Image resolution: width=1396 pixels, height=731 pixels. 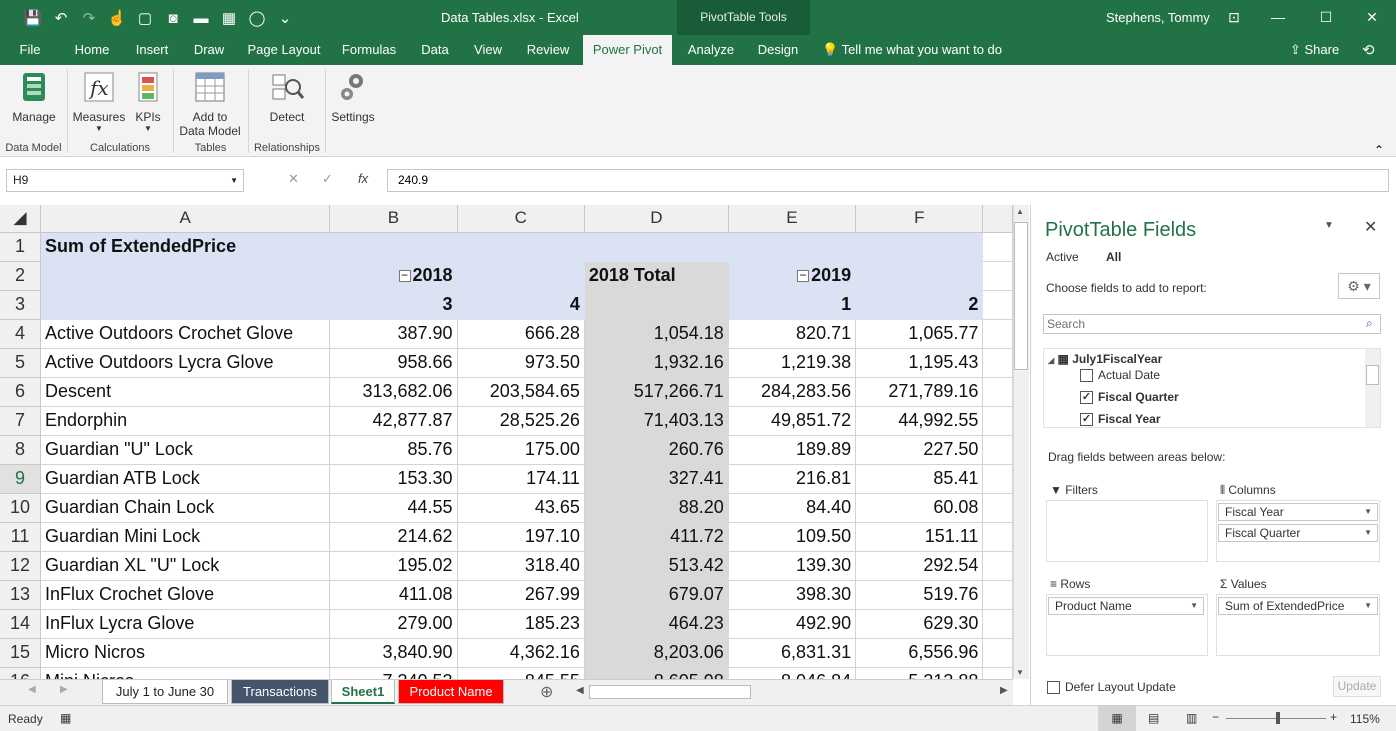 What do you see at coordinates (209, 49) in the screenshot?
I see `tab-draw: Draw` at bounding box center [209, 49].